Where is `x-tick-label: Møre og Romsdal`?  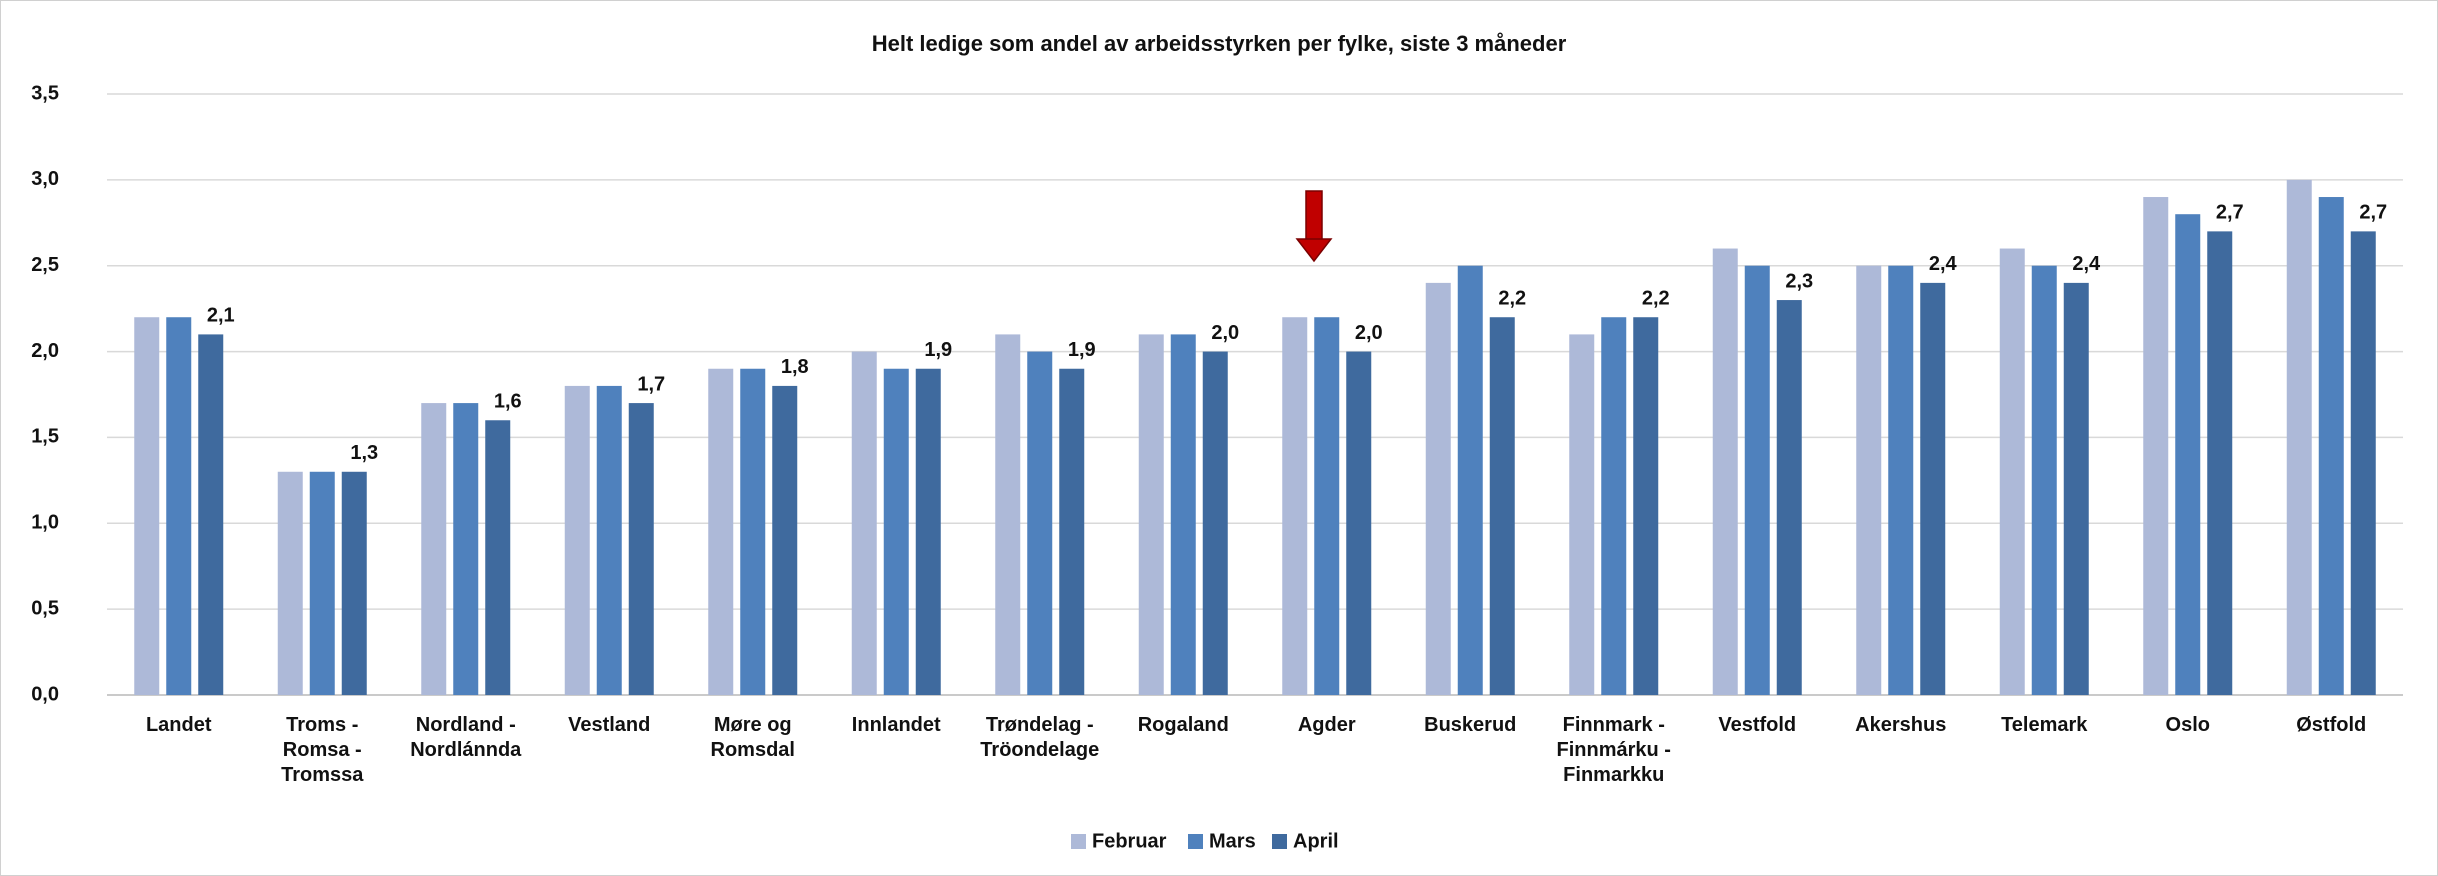 x-tick-label: Møre og Romsdal is located at coordinates (752, 737).